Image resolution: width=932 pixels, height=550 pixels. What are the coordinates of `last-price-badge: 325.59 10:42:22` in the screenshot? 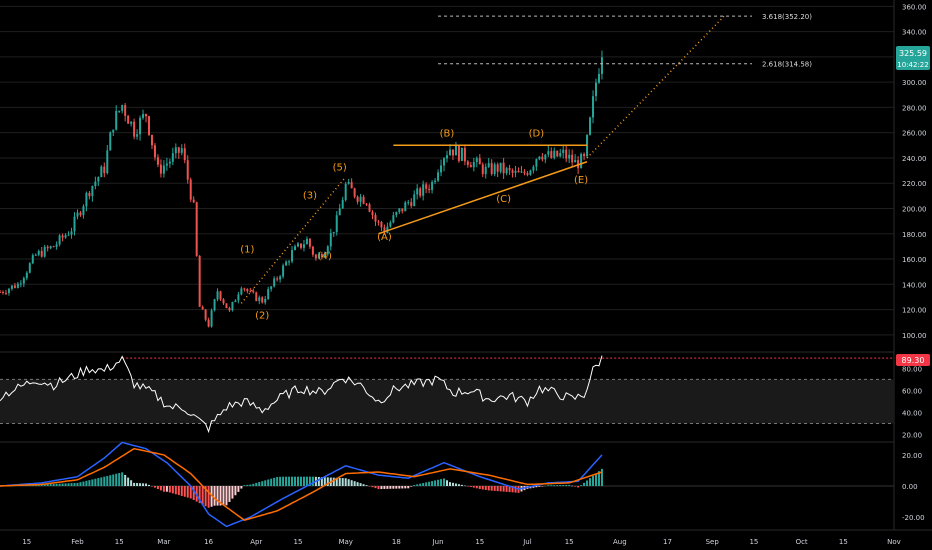 It's located at (913, 58).